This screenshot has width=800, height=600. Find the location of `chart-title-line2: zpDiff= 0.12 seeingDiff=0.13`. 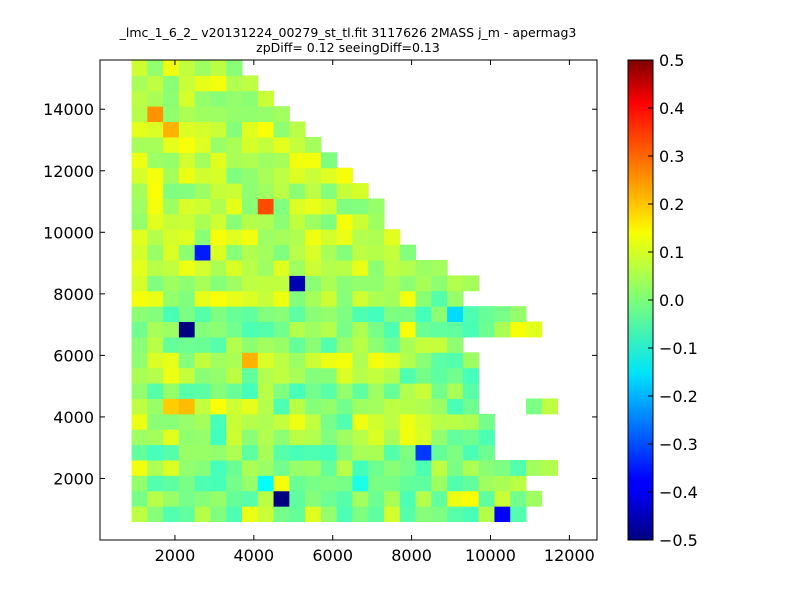

chart-title-line2: zpDiff= 0.12 seeingDiff=0.13 is located at coordinates (348, 47).